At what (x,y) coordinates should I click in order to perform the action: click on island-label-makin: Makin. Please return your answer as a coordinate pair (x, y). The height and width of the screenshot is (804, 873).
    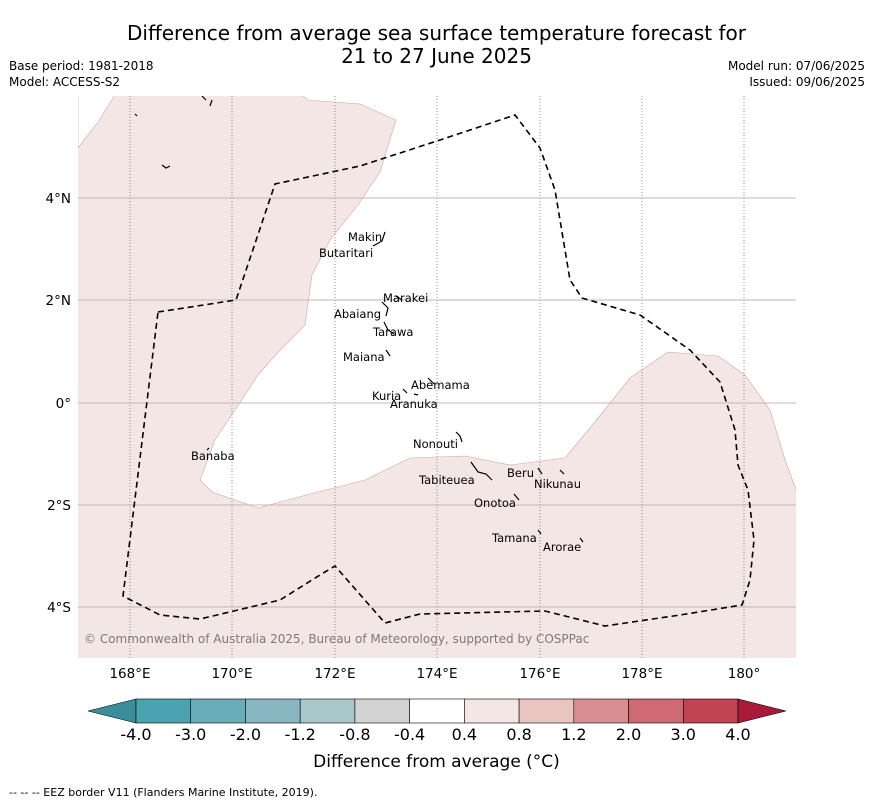
    Looking at the image, I should click on (365, 237).